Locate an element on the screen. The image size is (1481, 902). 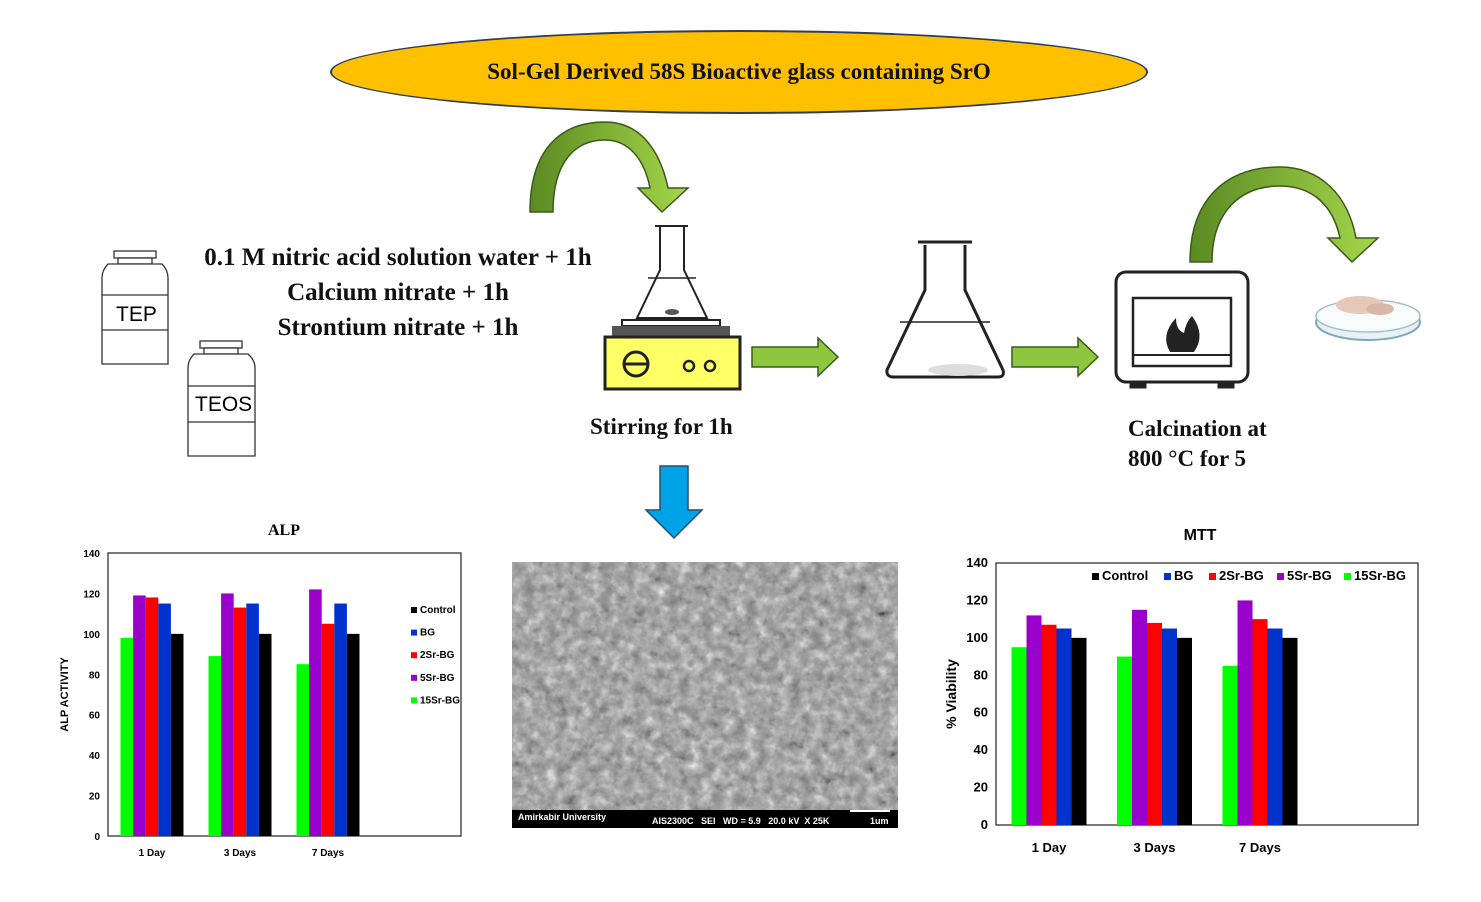
tep-label: TEP is located at coordinates (136, 314).